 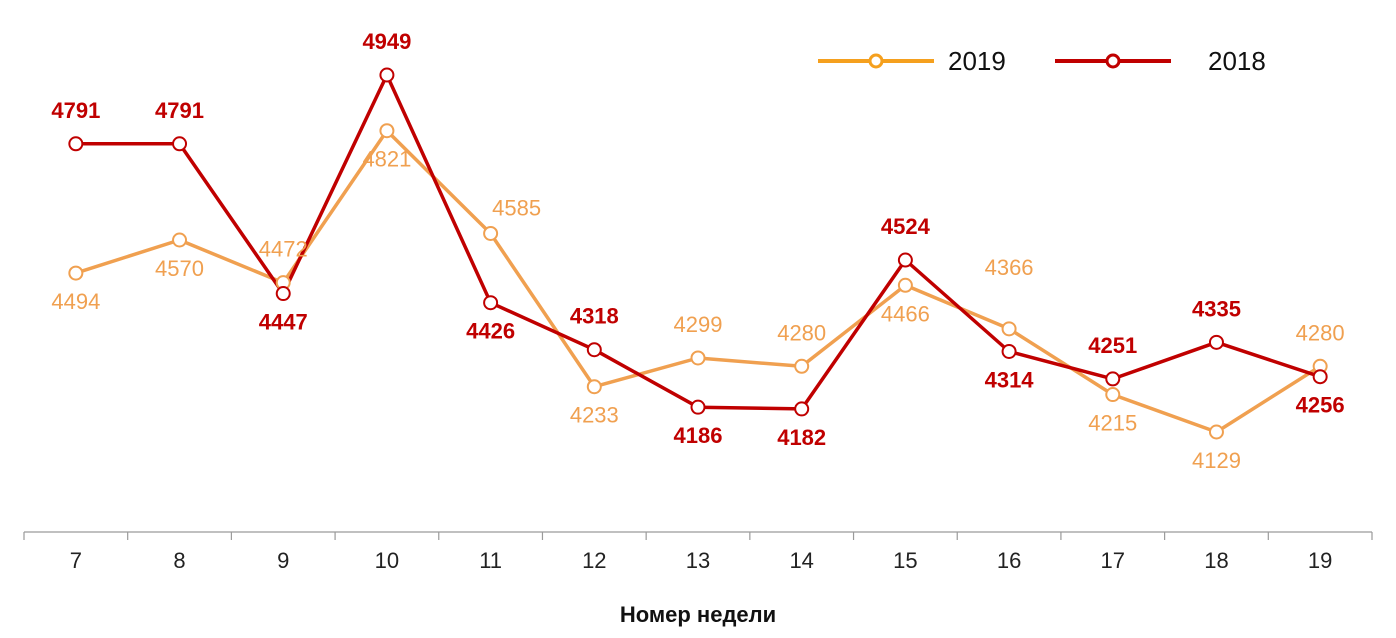 What do you see at coordinates (1320, 560) in the screenshot?
I see `x-tick-label: 19` at bounding box center [1320, 560].